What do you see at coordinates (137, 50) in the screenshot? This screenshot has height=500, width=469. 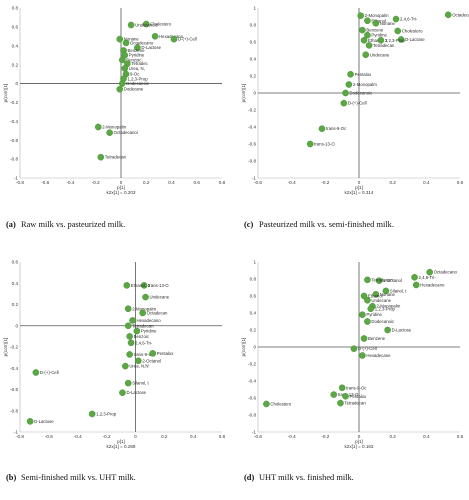 I see `data-point-label: Benzene` at bounding box center [137, 50].